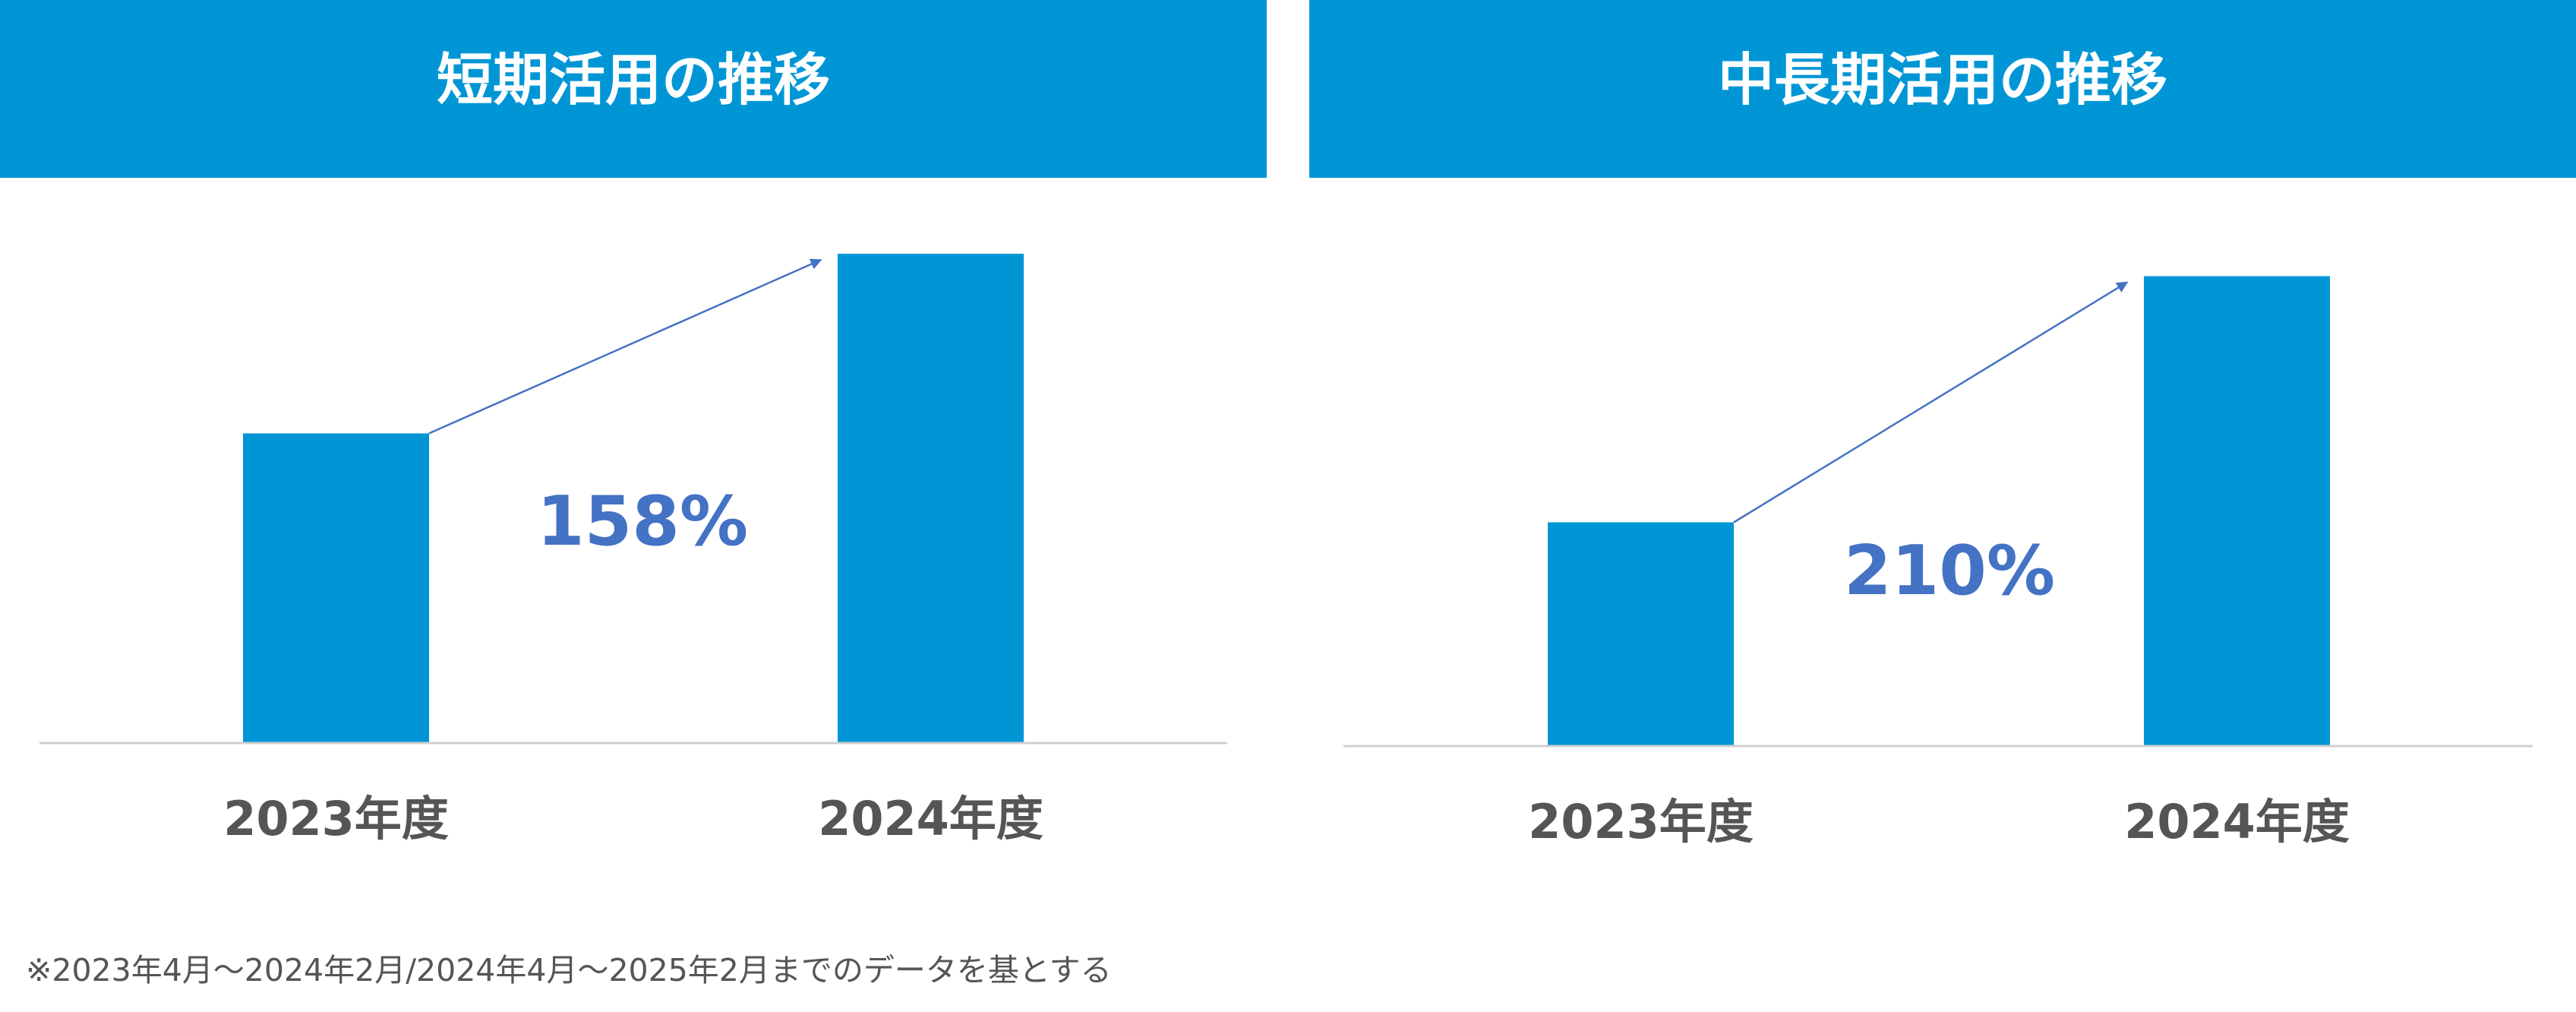 The image size is (2576, 1012). I want to click on chart-title: 短期活用の推移, so click(633, 80).